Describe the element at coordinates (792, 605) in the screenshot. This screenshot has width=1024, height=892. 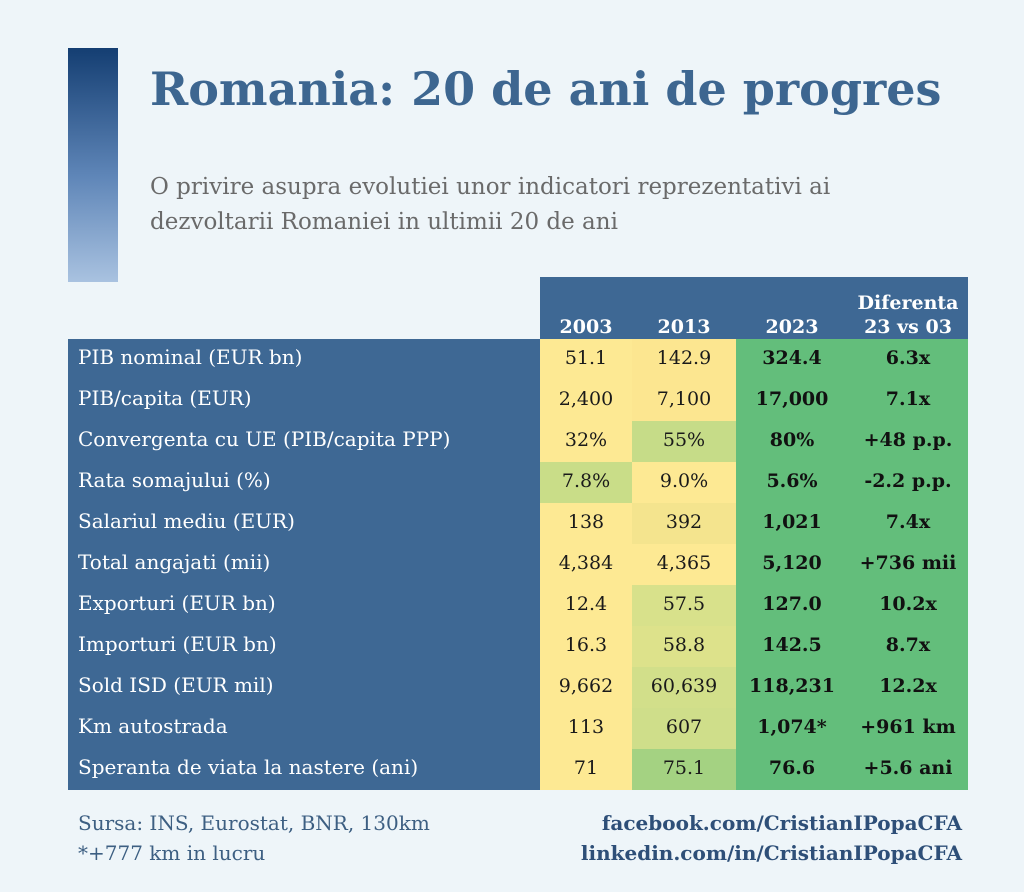
I see `cell-2023: 127.0` at that location.